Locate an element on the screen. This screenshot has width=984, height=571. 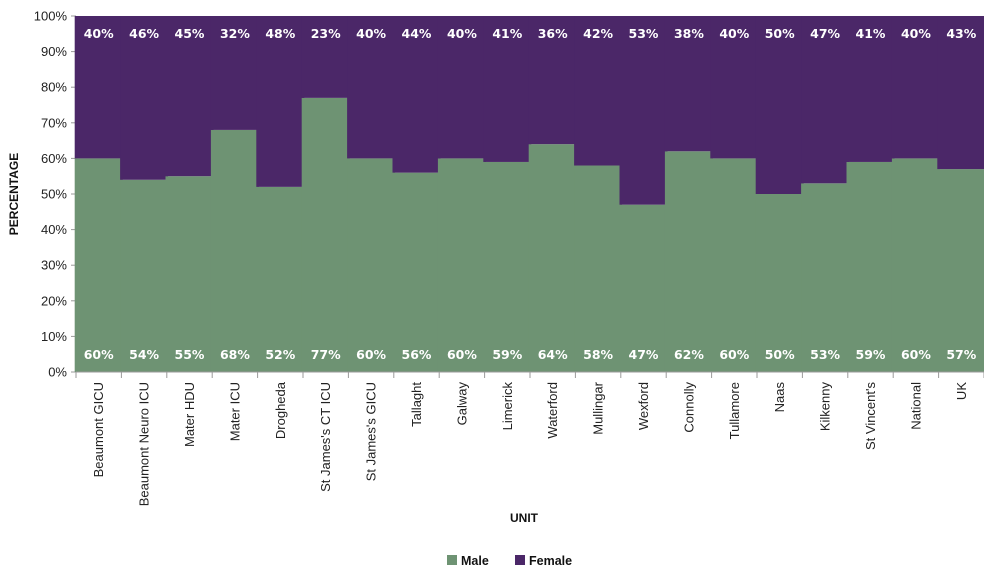
x-tick-label: Kilkenny is located at coordinates (825, 407).